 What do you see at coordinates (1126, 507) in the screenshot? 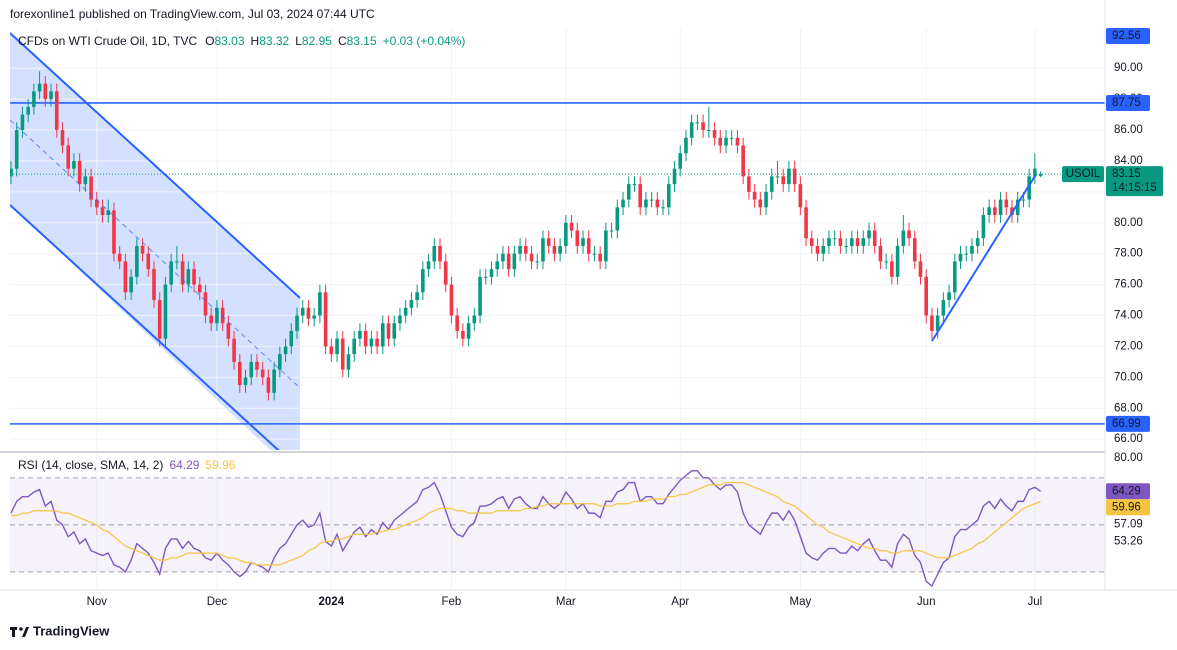
I see `rsi-value-label: 59.96` at bounding box center [1126, 507].